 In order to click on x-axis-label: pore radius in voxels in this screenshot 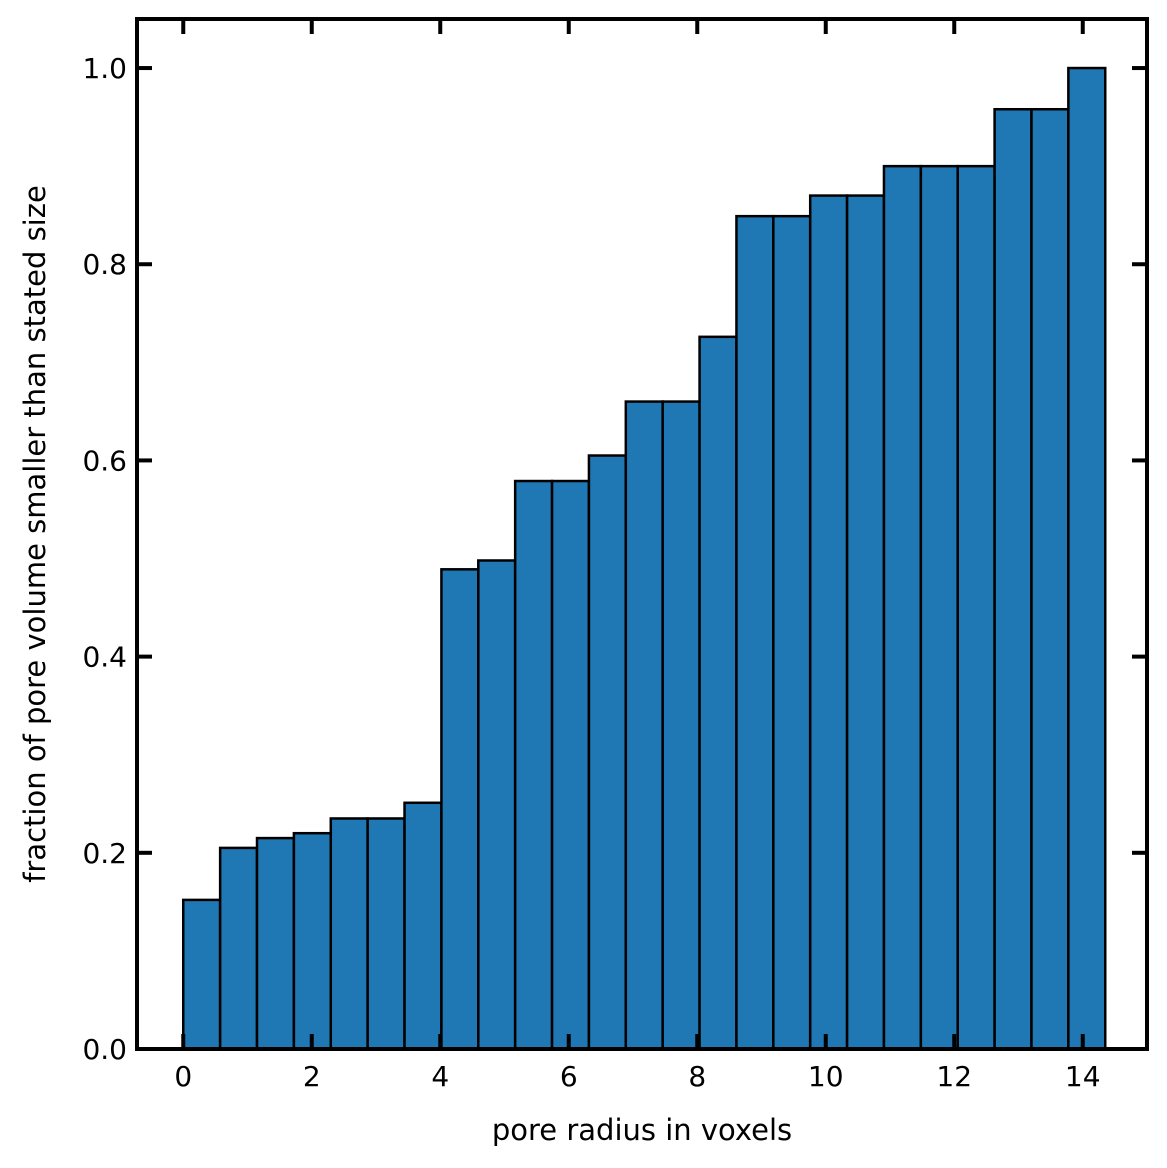, I will do `click(642, 1130)`.